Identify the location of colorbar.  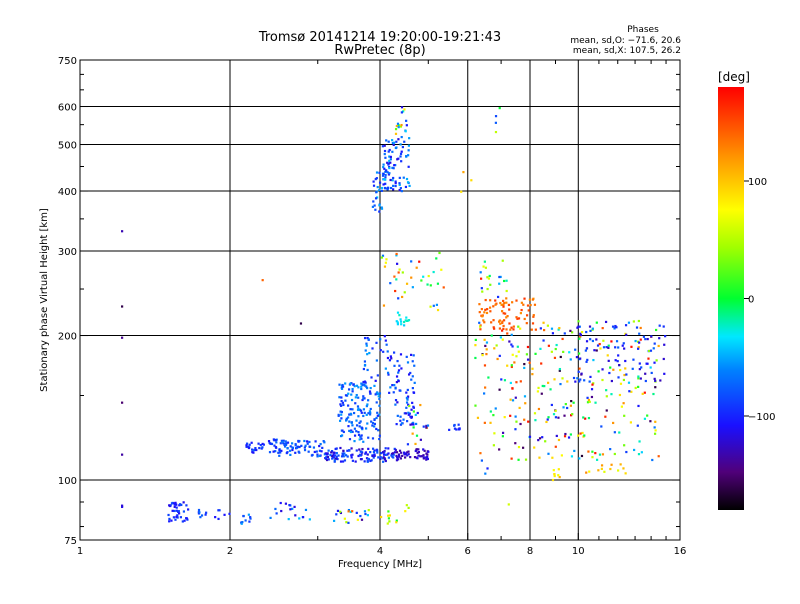
(731, 298).